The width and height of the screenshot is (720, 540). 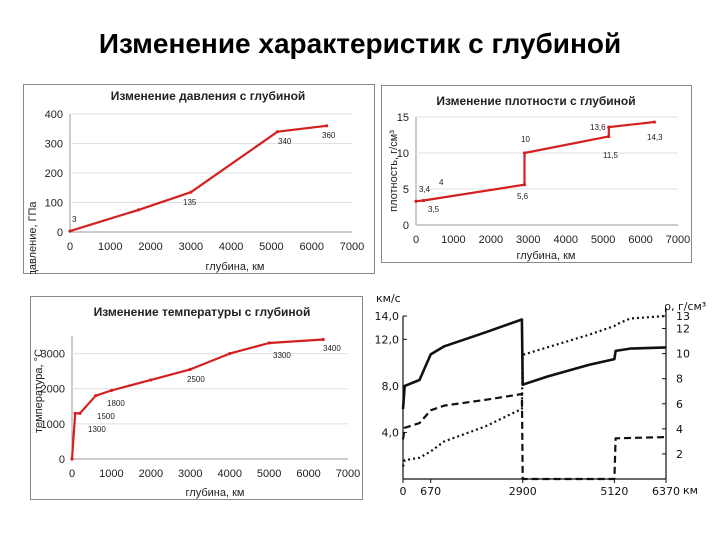 What do you see at coordinates (53, 390) in the screenshot?
I see `temperature-y-tick-label: 2000` at bounding box center [53, 390].